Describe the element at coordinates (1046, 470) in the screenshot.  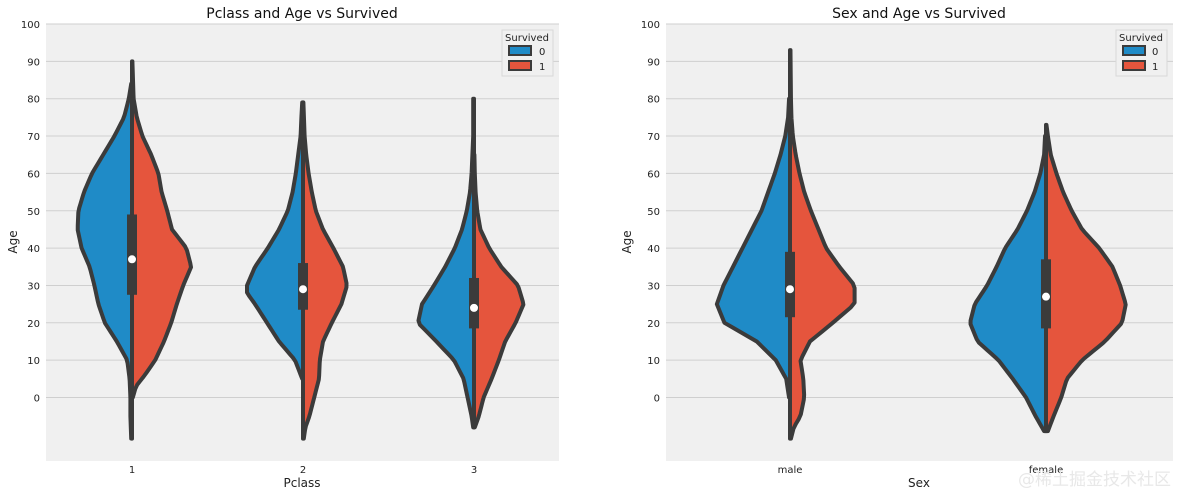
I see `x-tick-label: female` at that location.